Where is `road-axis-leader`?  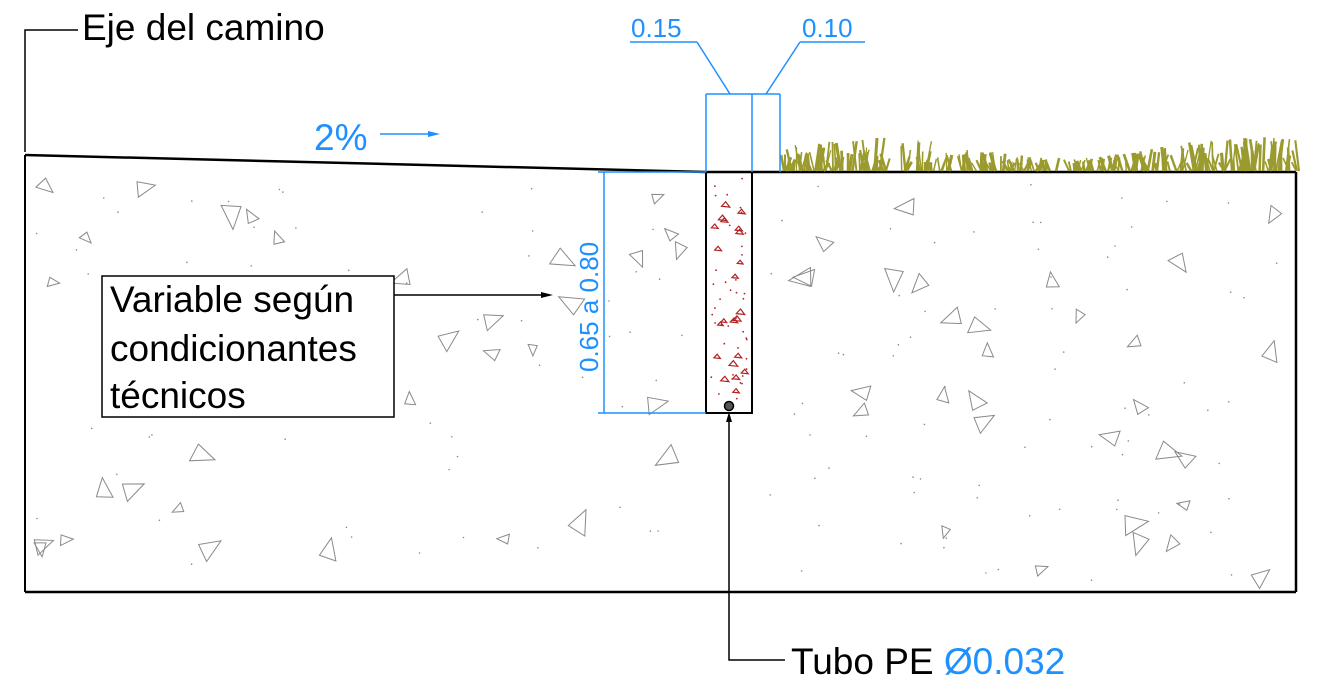 road-axis-leader is located at coordinates (51, 90).